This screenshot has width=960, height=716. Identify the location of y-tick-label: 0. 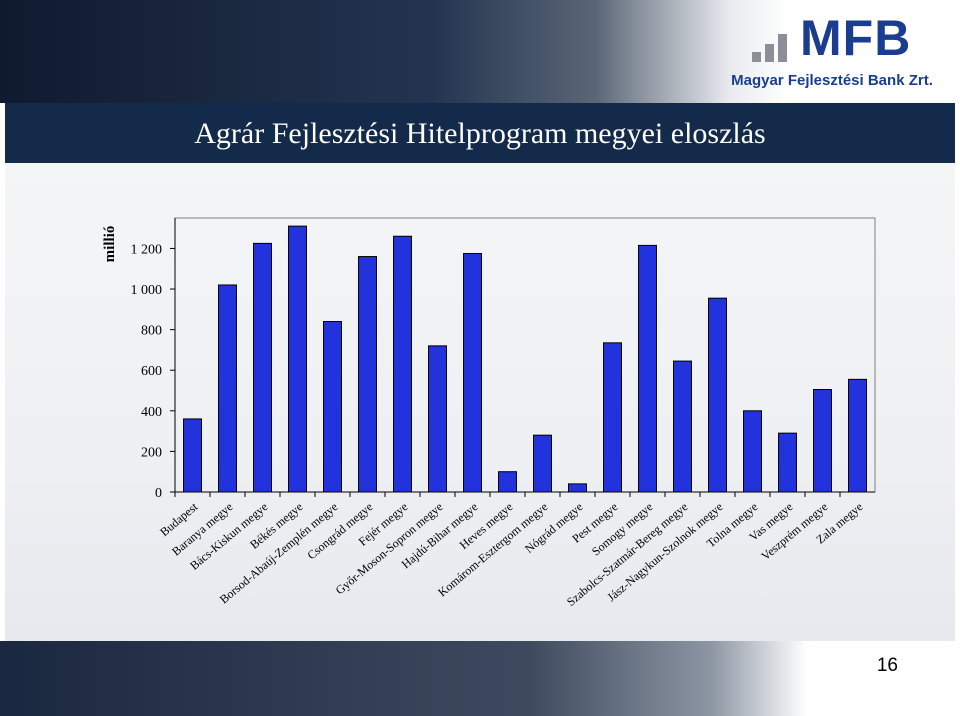
(158, 493).